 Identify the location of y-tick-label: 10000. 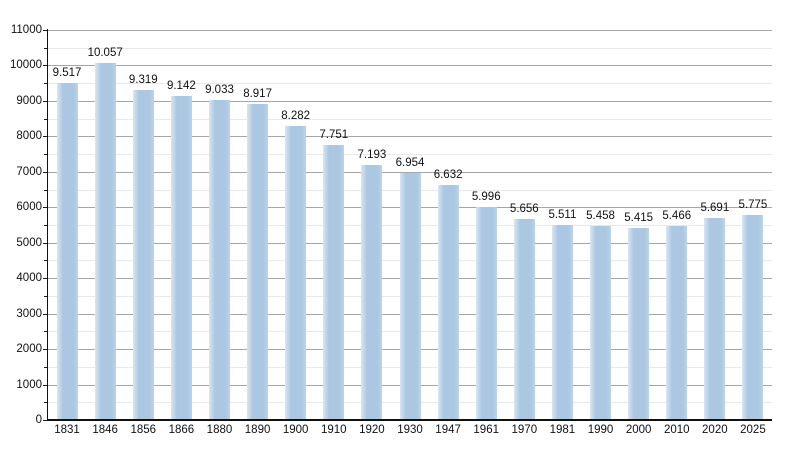
(26, 65).